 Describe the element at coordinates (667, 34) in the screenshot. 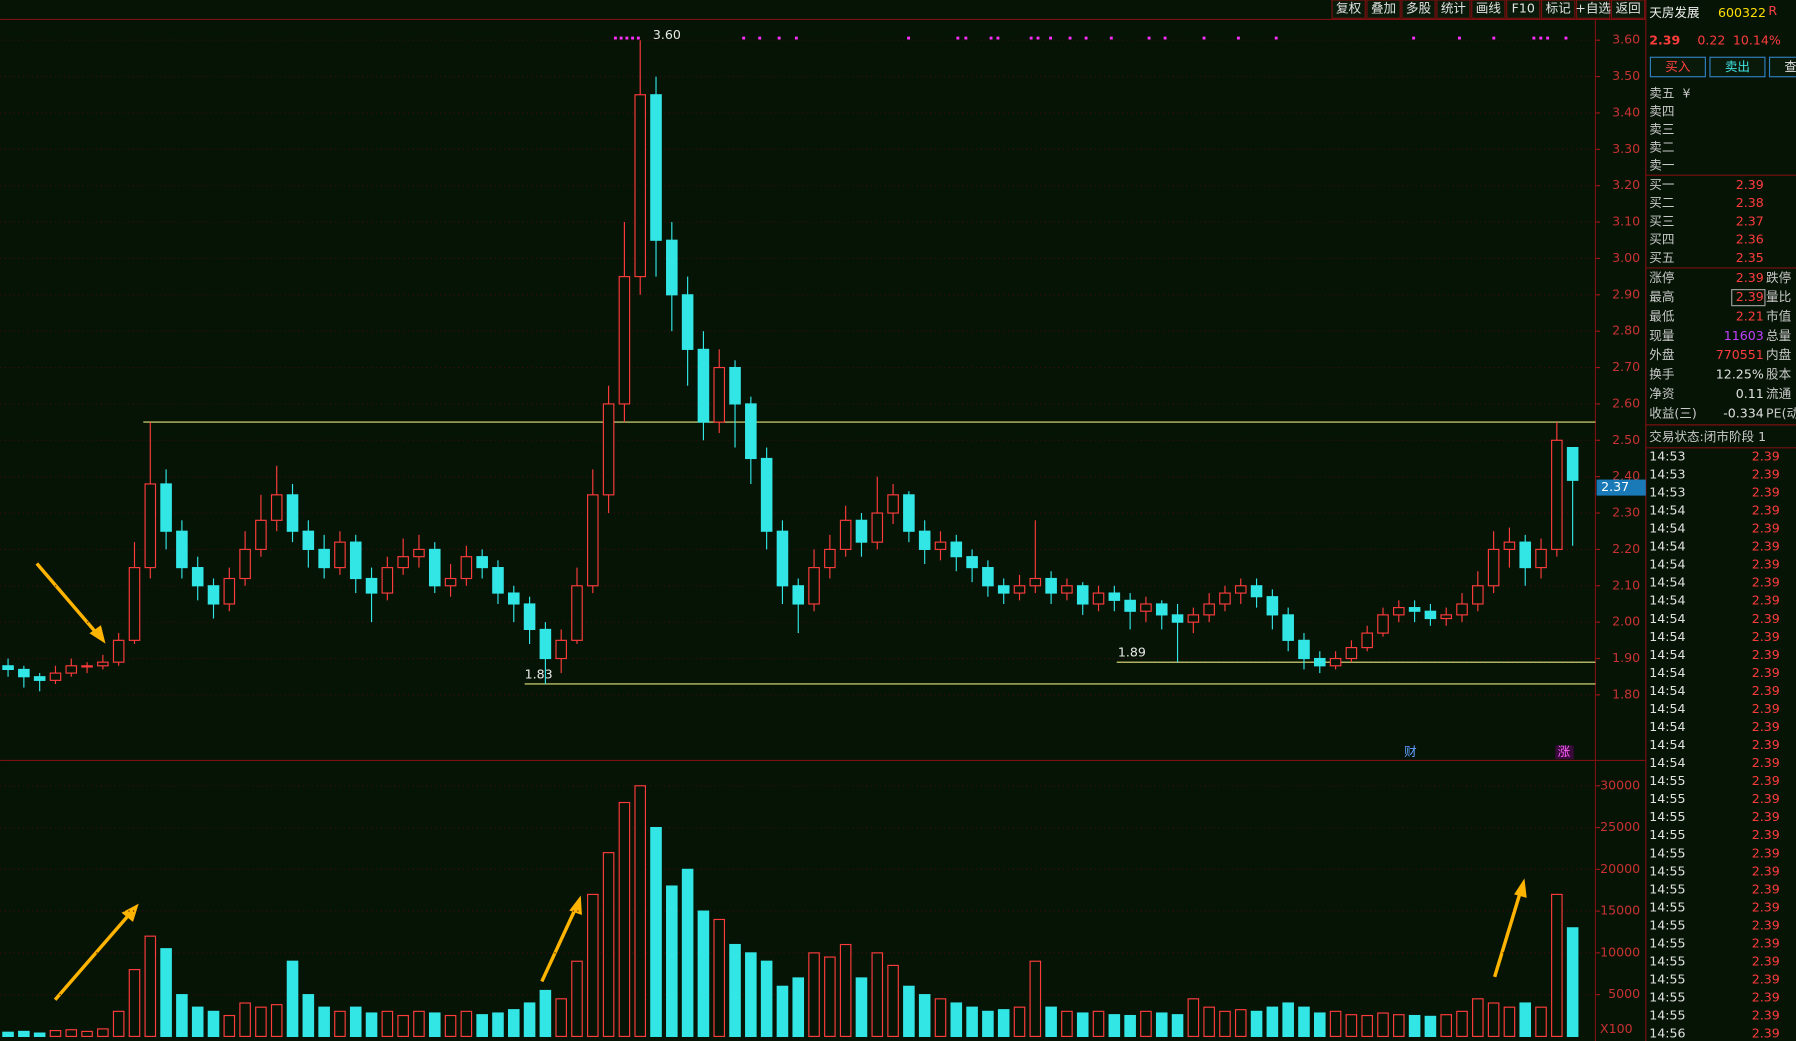

I see `annotation: 3.60` at that location.